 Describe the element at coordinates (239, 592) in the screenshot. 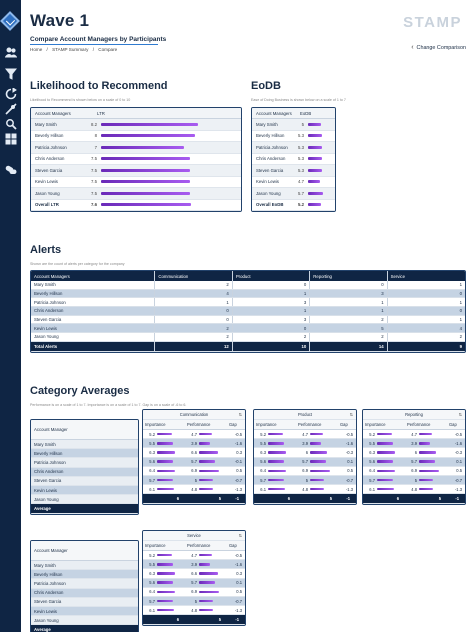

I see `gap-value: 0.5` at that location.